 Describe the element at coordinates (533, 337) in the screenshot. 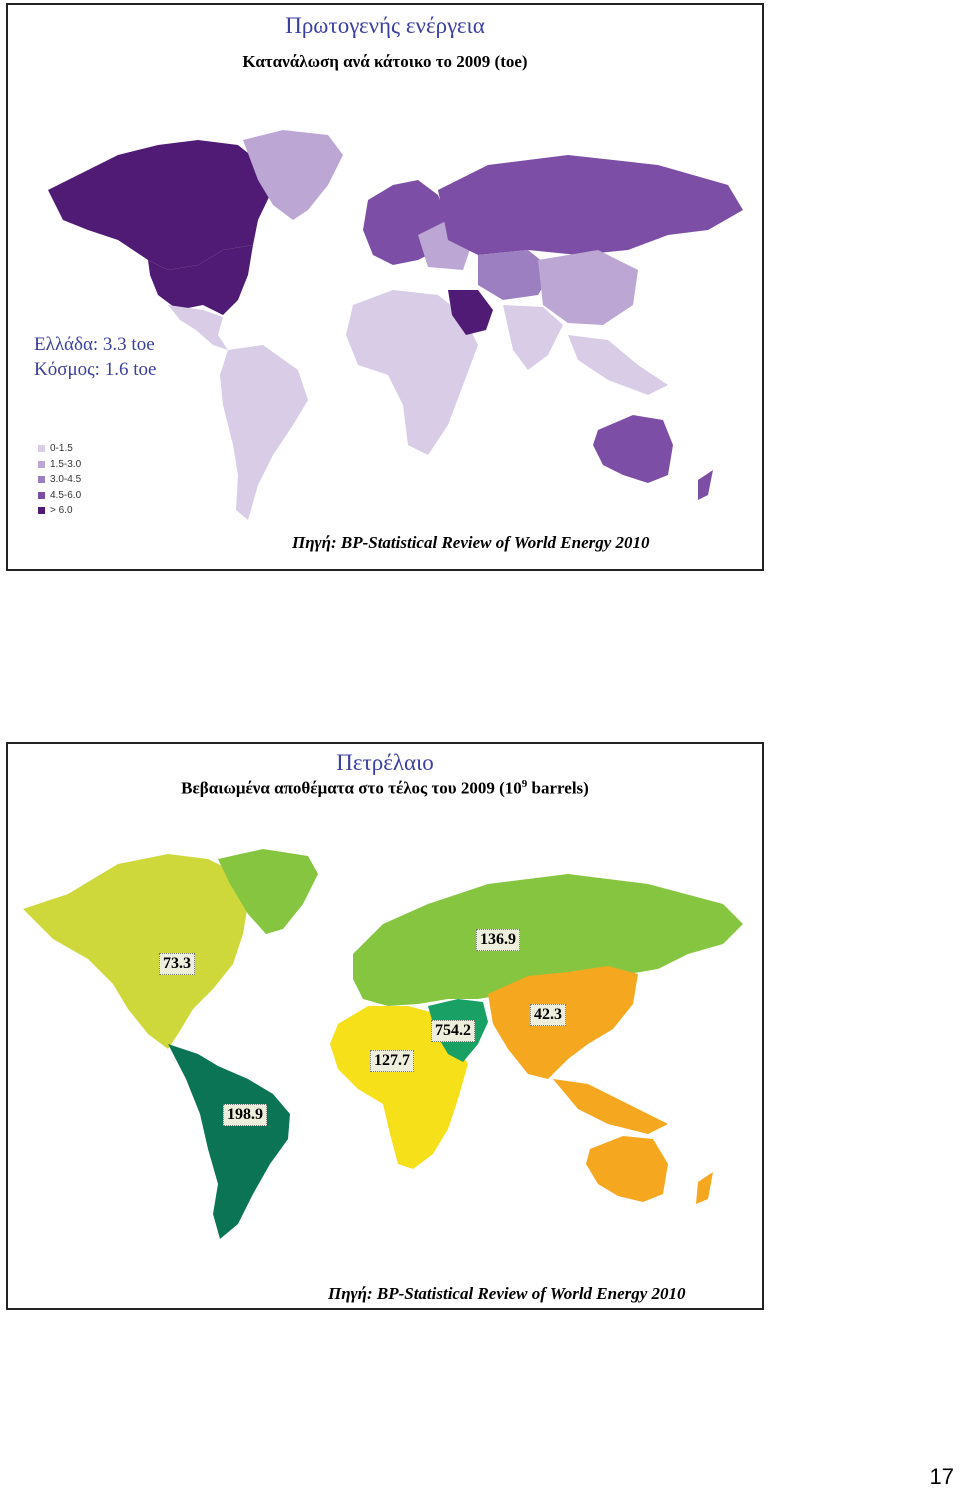

I see `map-region-india` at that location.